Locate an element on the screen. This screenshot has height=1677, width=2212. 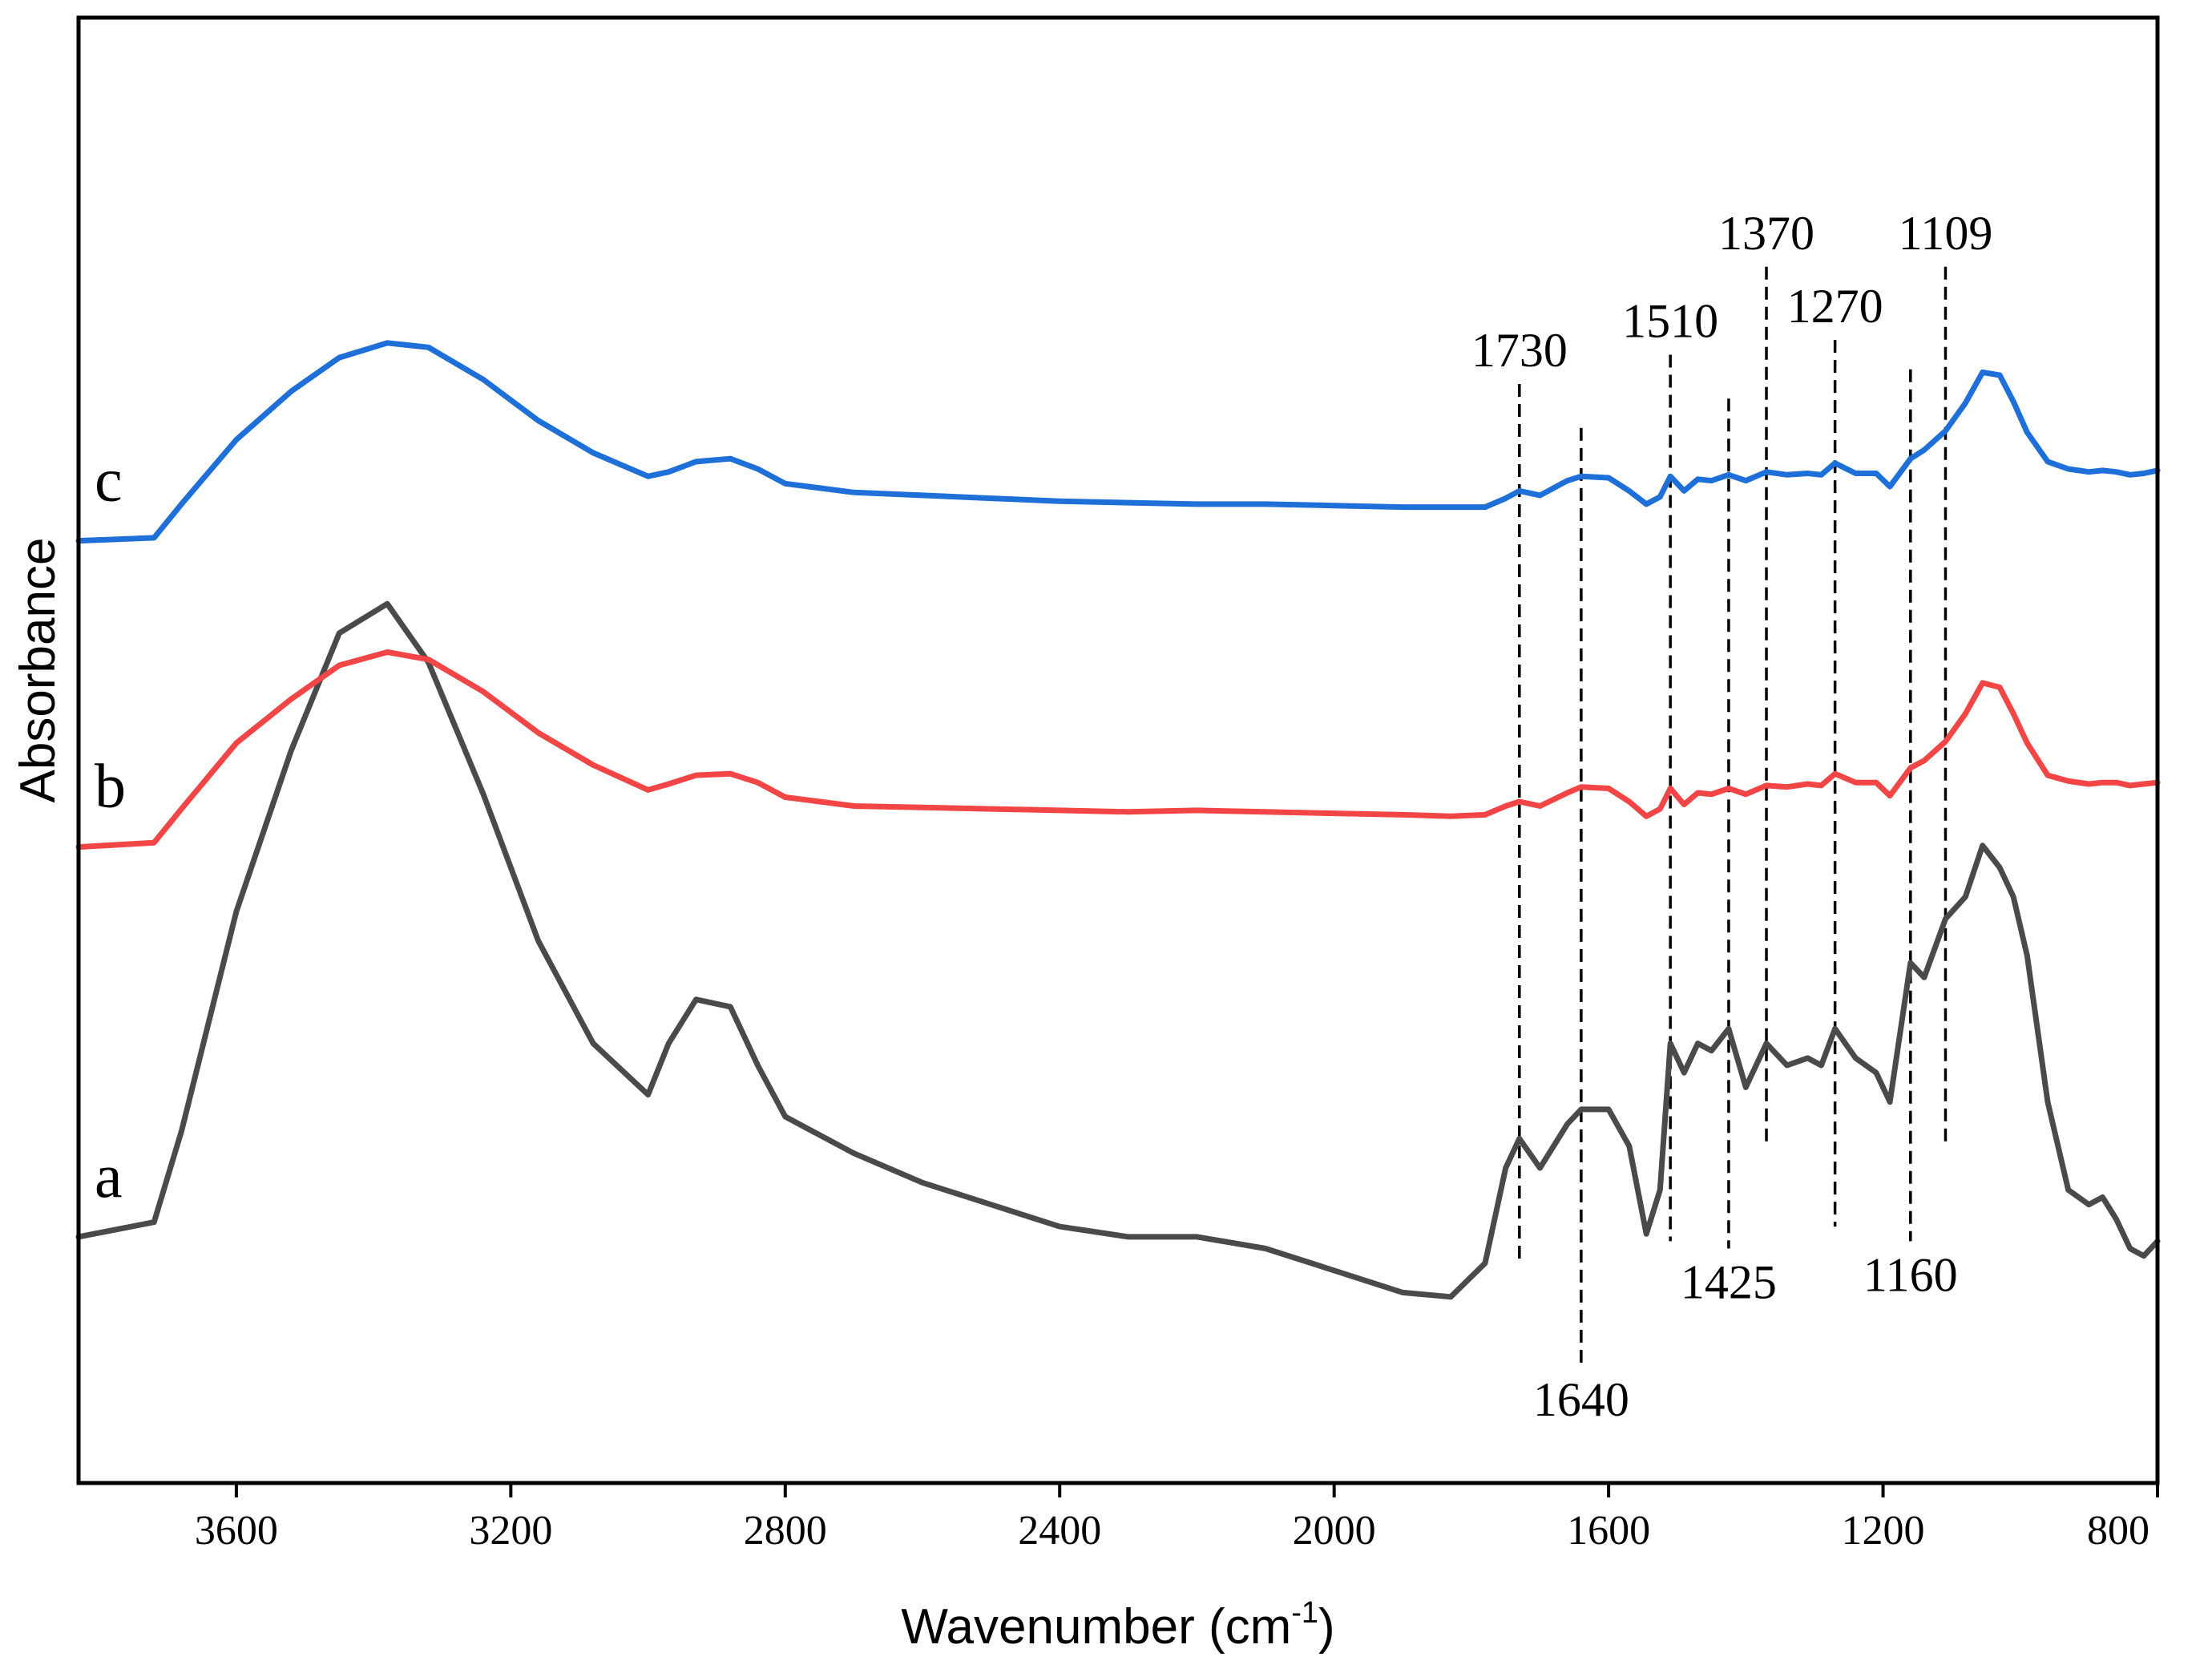
x-tick-label-2800: 2800 is located at coordinates (785, 1531).